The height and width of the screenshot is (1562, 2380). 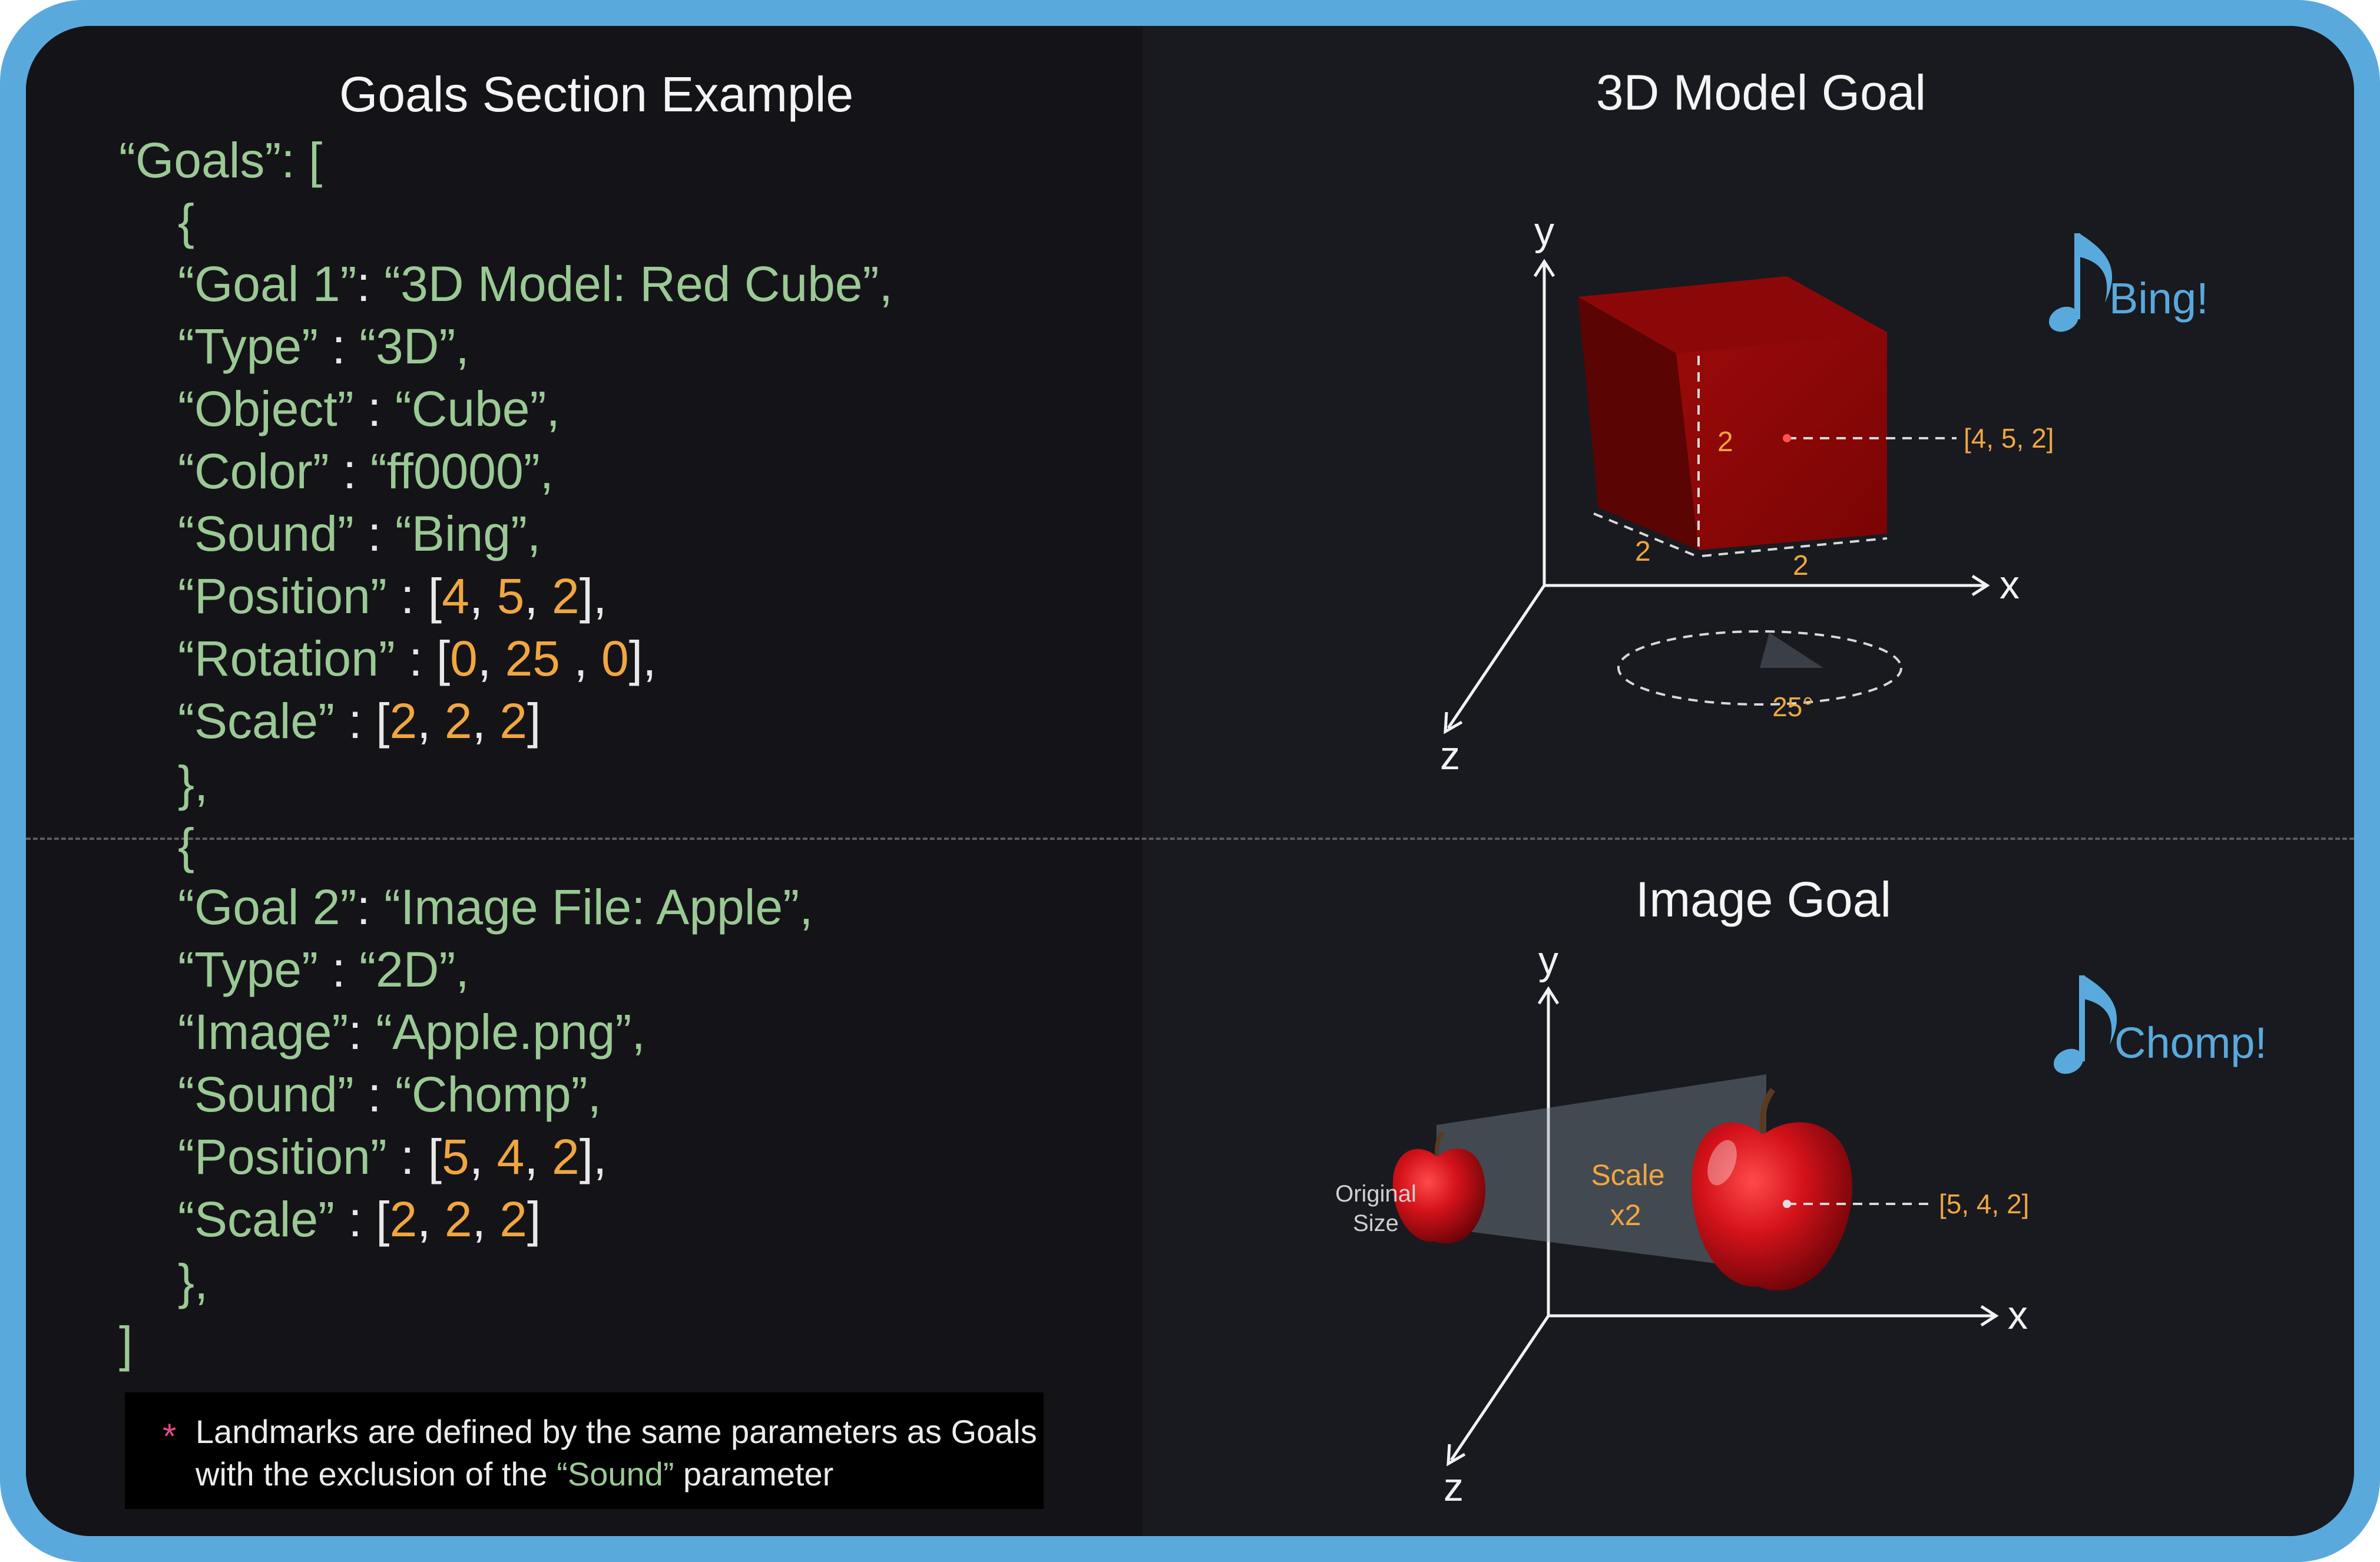 I want to click on scale-label-2: x2, so click(x=1625, y=1215).